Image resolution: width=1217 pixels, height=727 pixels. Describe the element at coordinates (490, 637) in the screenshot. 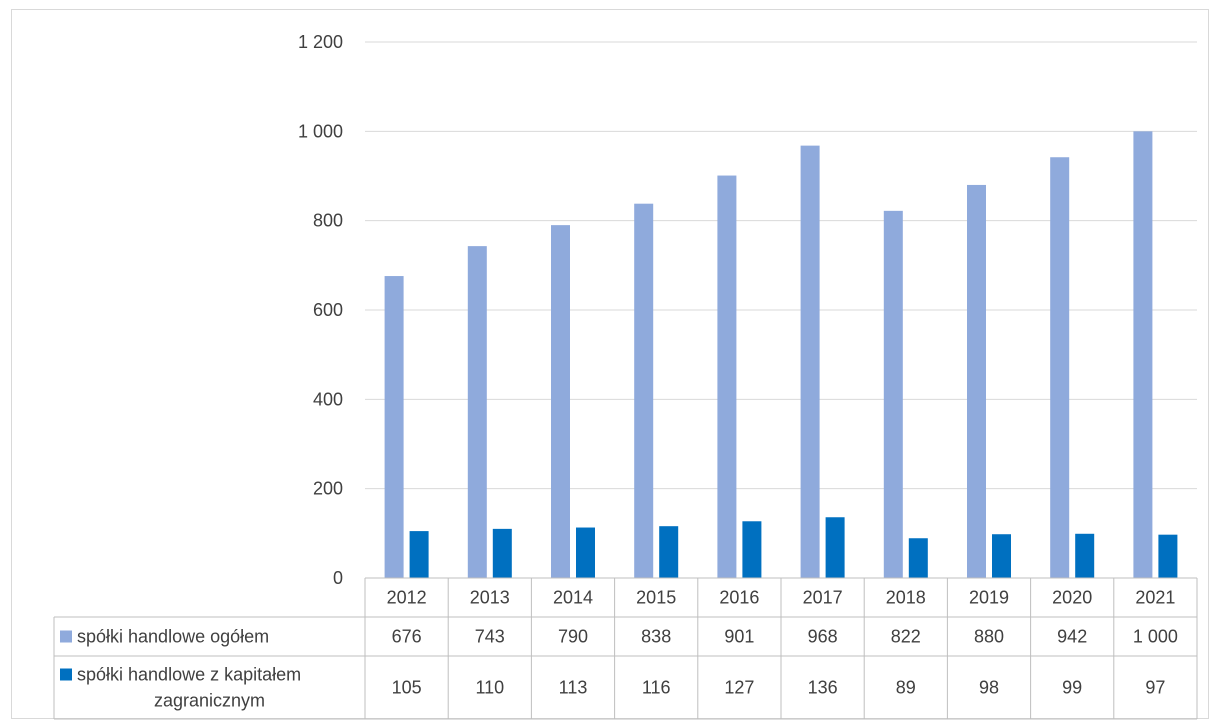

I see `data-label: 743` at that location.